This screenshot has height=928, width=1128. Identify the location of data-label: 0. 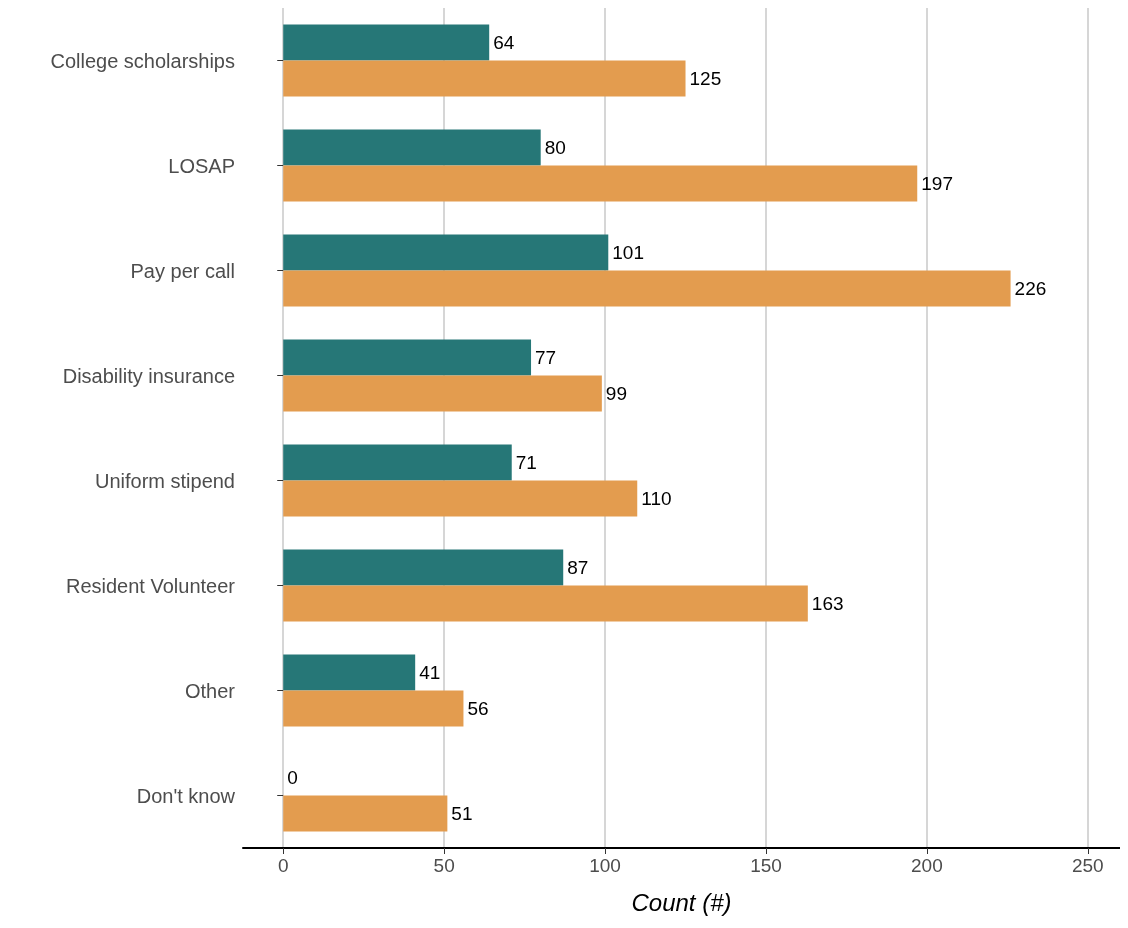
(292, 777).